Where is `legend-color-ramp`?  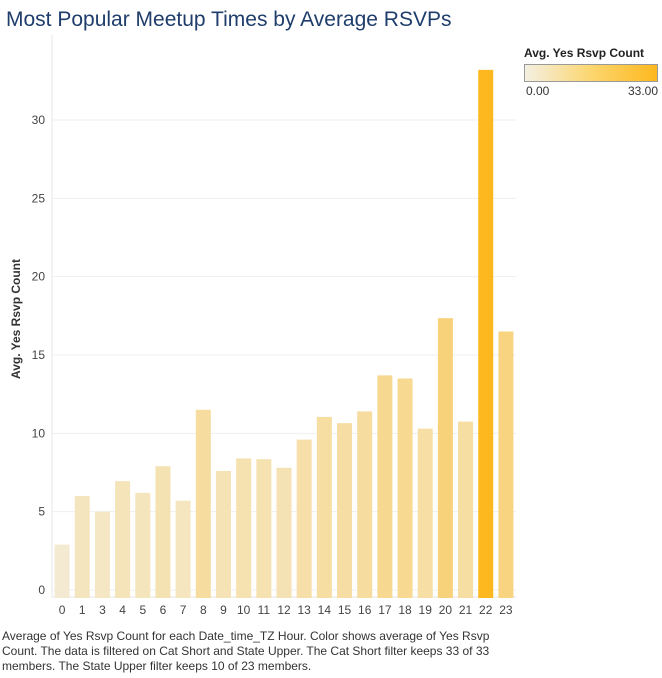 legend-color-ramp is located at coordinates (591, 73).